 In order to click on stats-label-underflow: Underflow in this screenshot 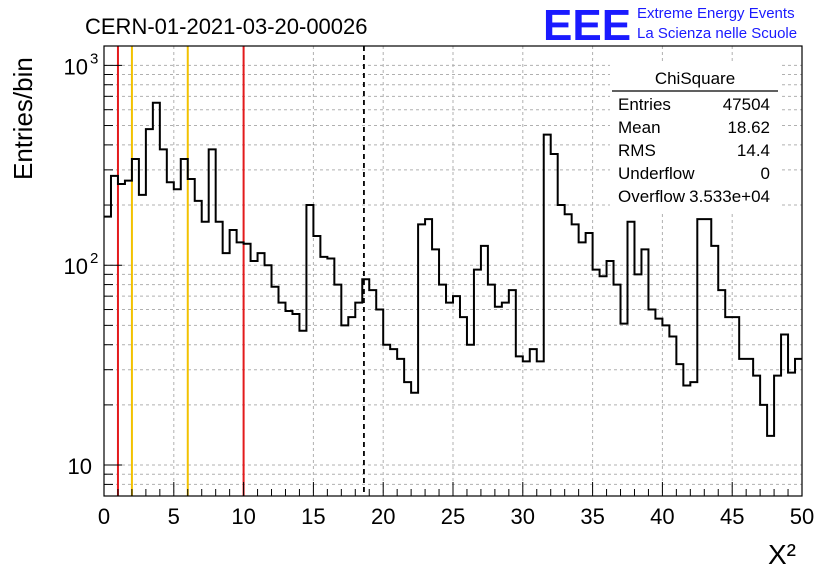, I will do `click(656, 173)`.